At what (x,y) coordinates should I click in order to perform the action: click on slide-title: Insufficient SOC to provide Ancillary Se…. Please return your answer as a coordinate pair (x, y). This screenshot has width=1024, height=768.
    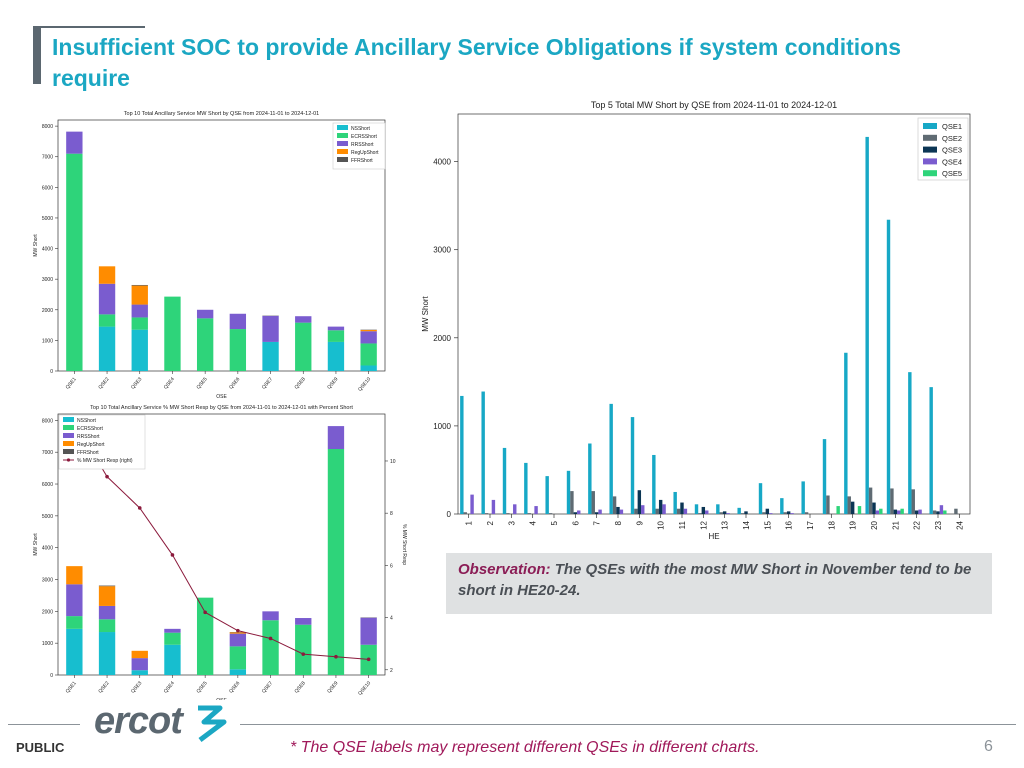
    Looking at the image, I should click on (477, 62).